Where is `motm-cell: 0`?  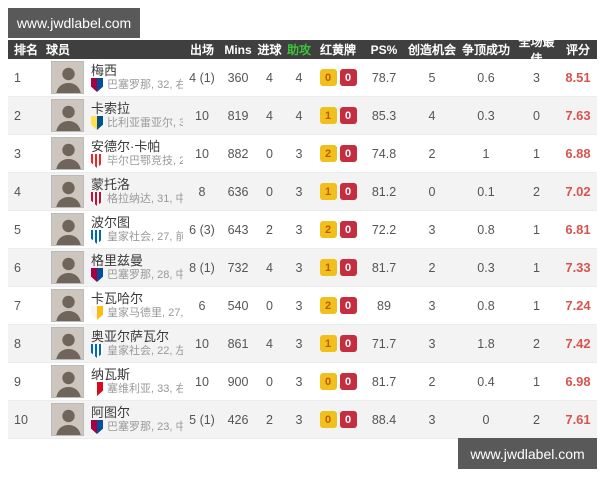 motm-cell: 0 is located at coordinates (536, 115).